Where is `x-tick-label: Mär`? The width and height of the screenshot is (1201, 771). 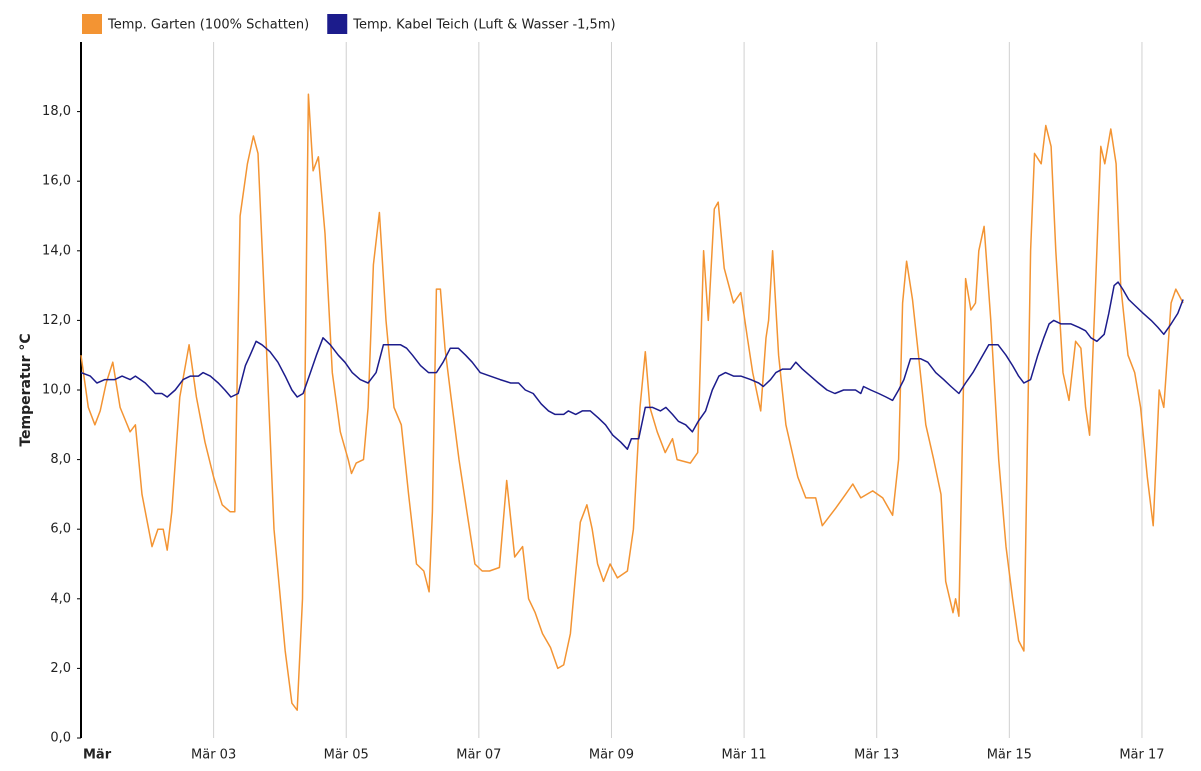 x-tick-label: Mär is located at coordinates (97, 755).